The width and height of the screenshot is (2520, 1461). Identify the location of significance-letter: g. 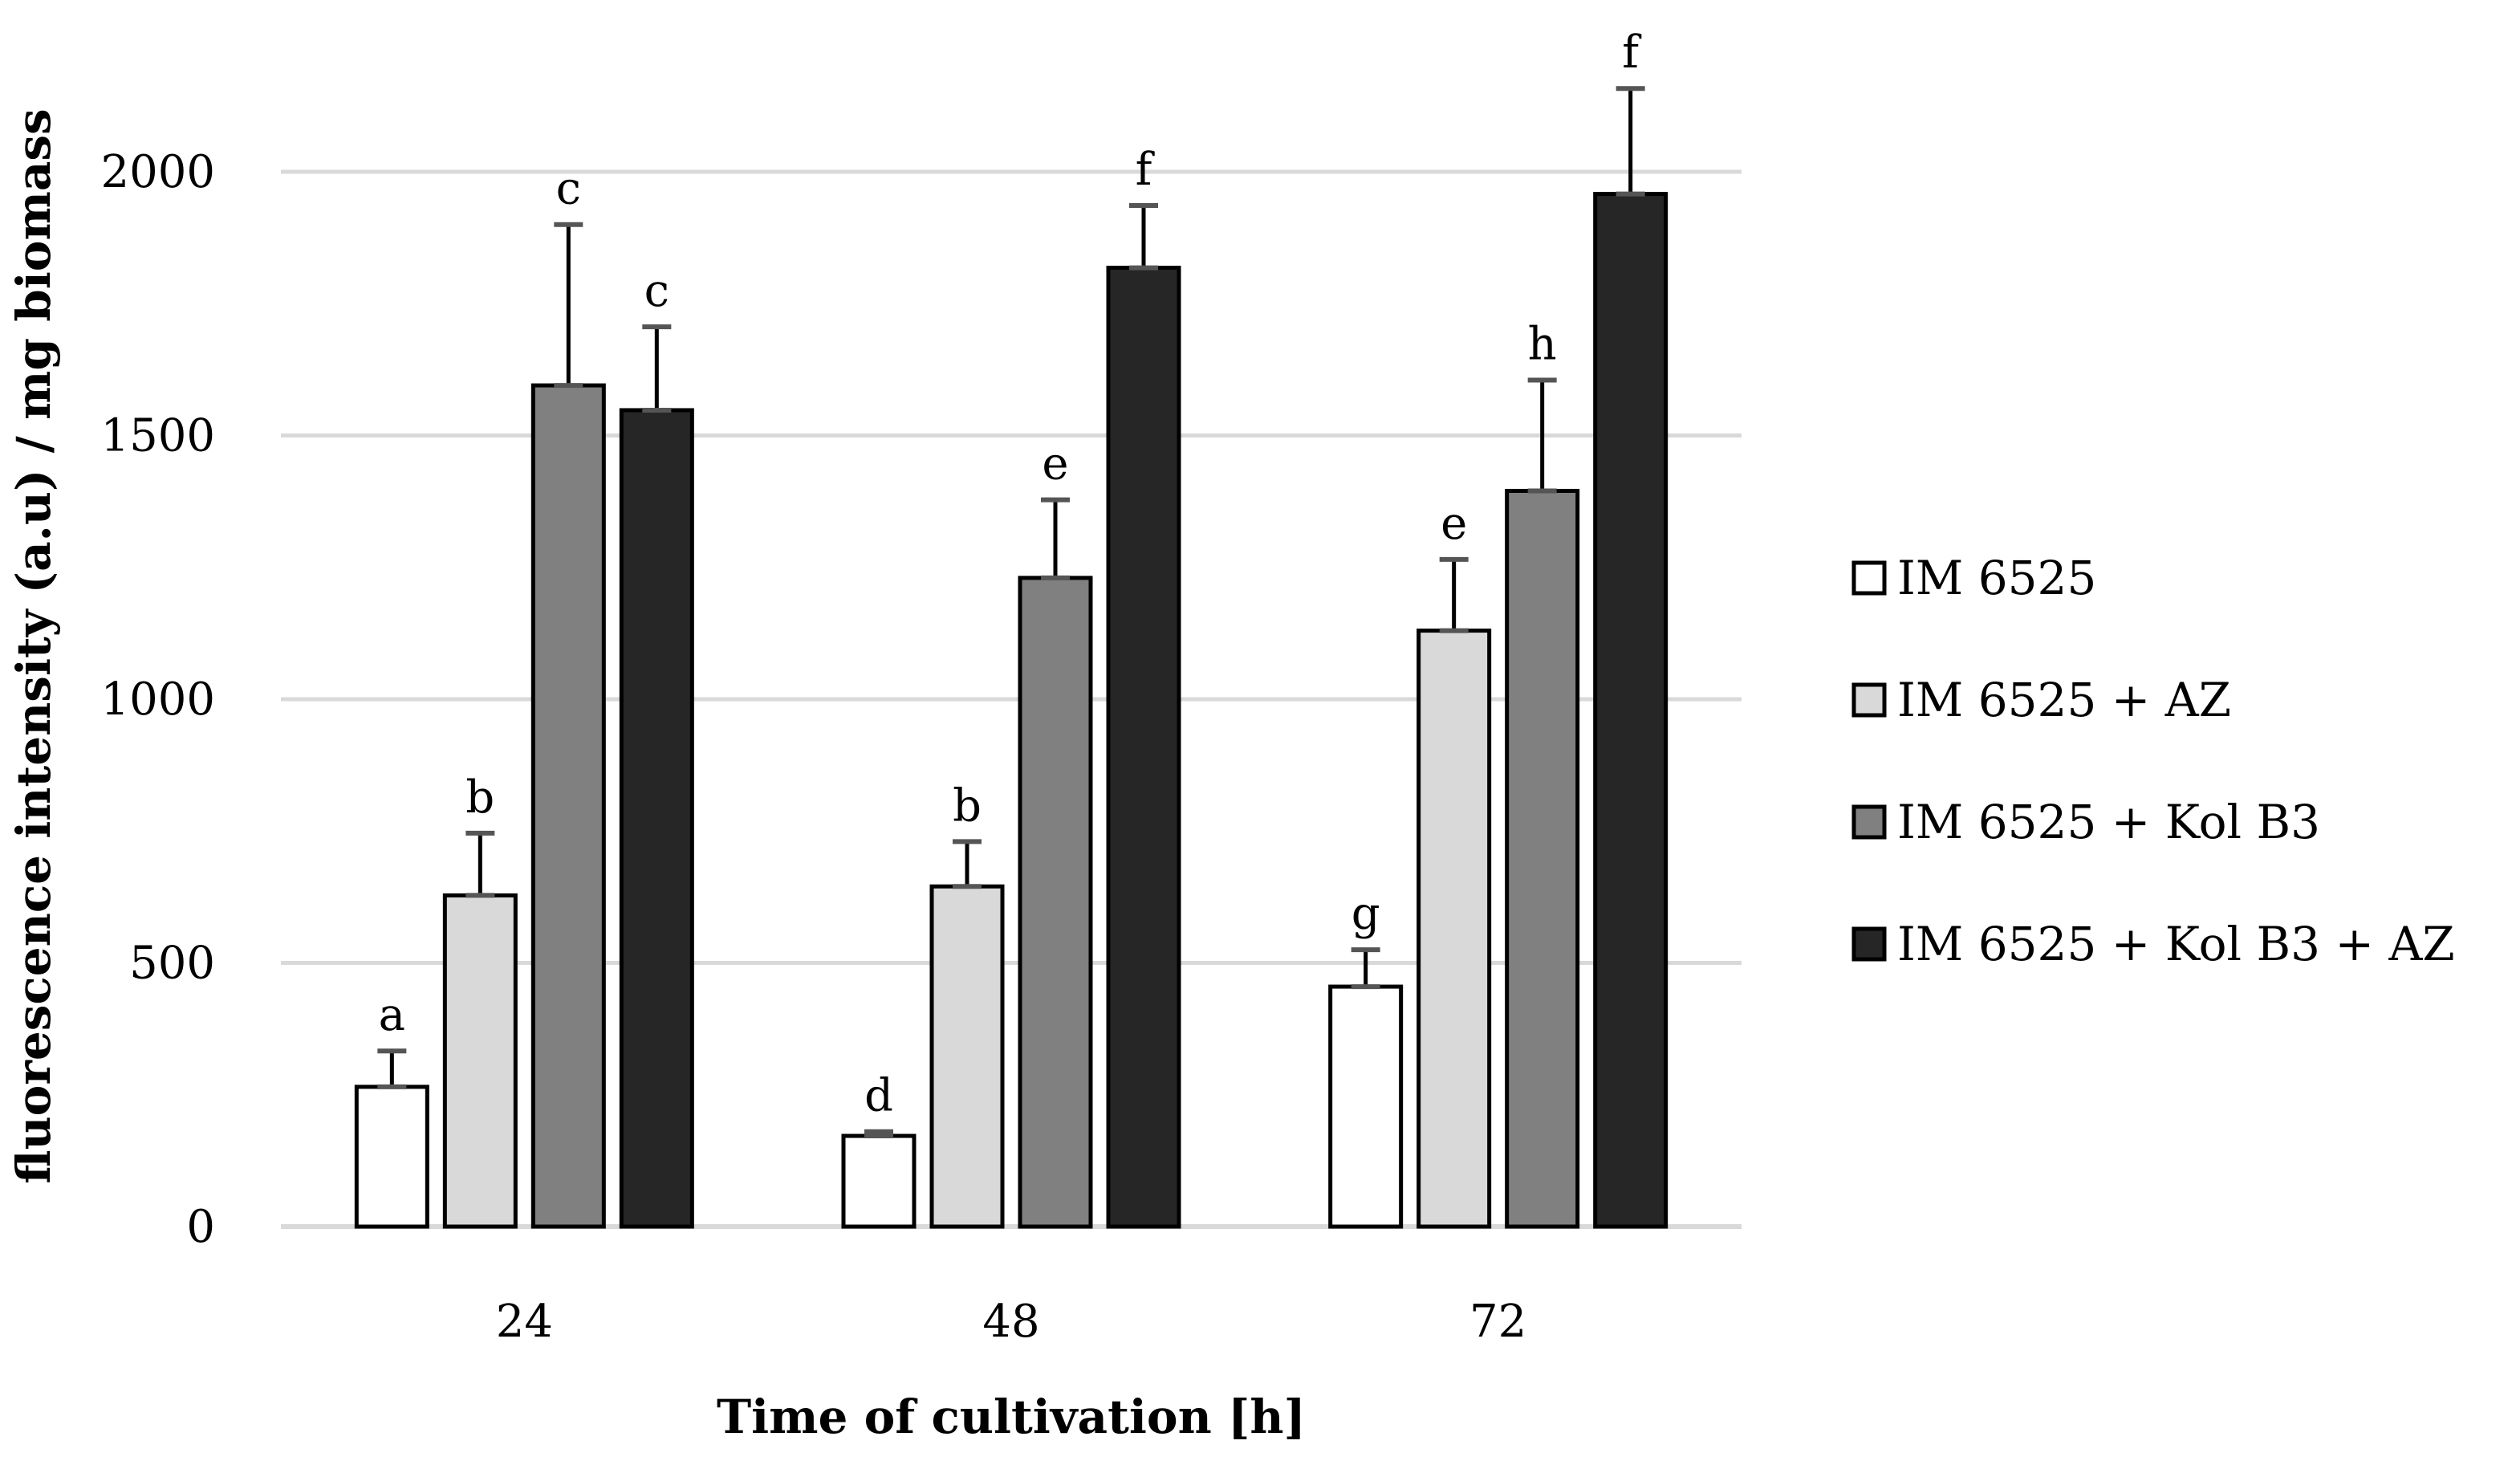
(1365, 914).